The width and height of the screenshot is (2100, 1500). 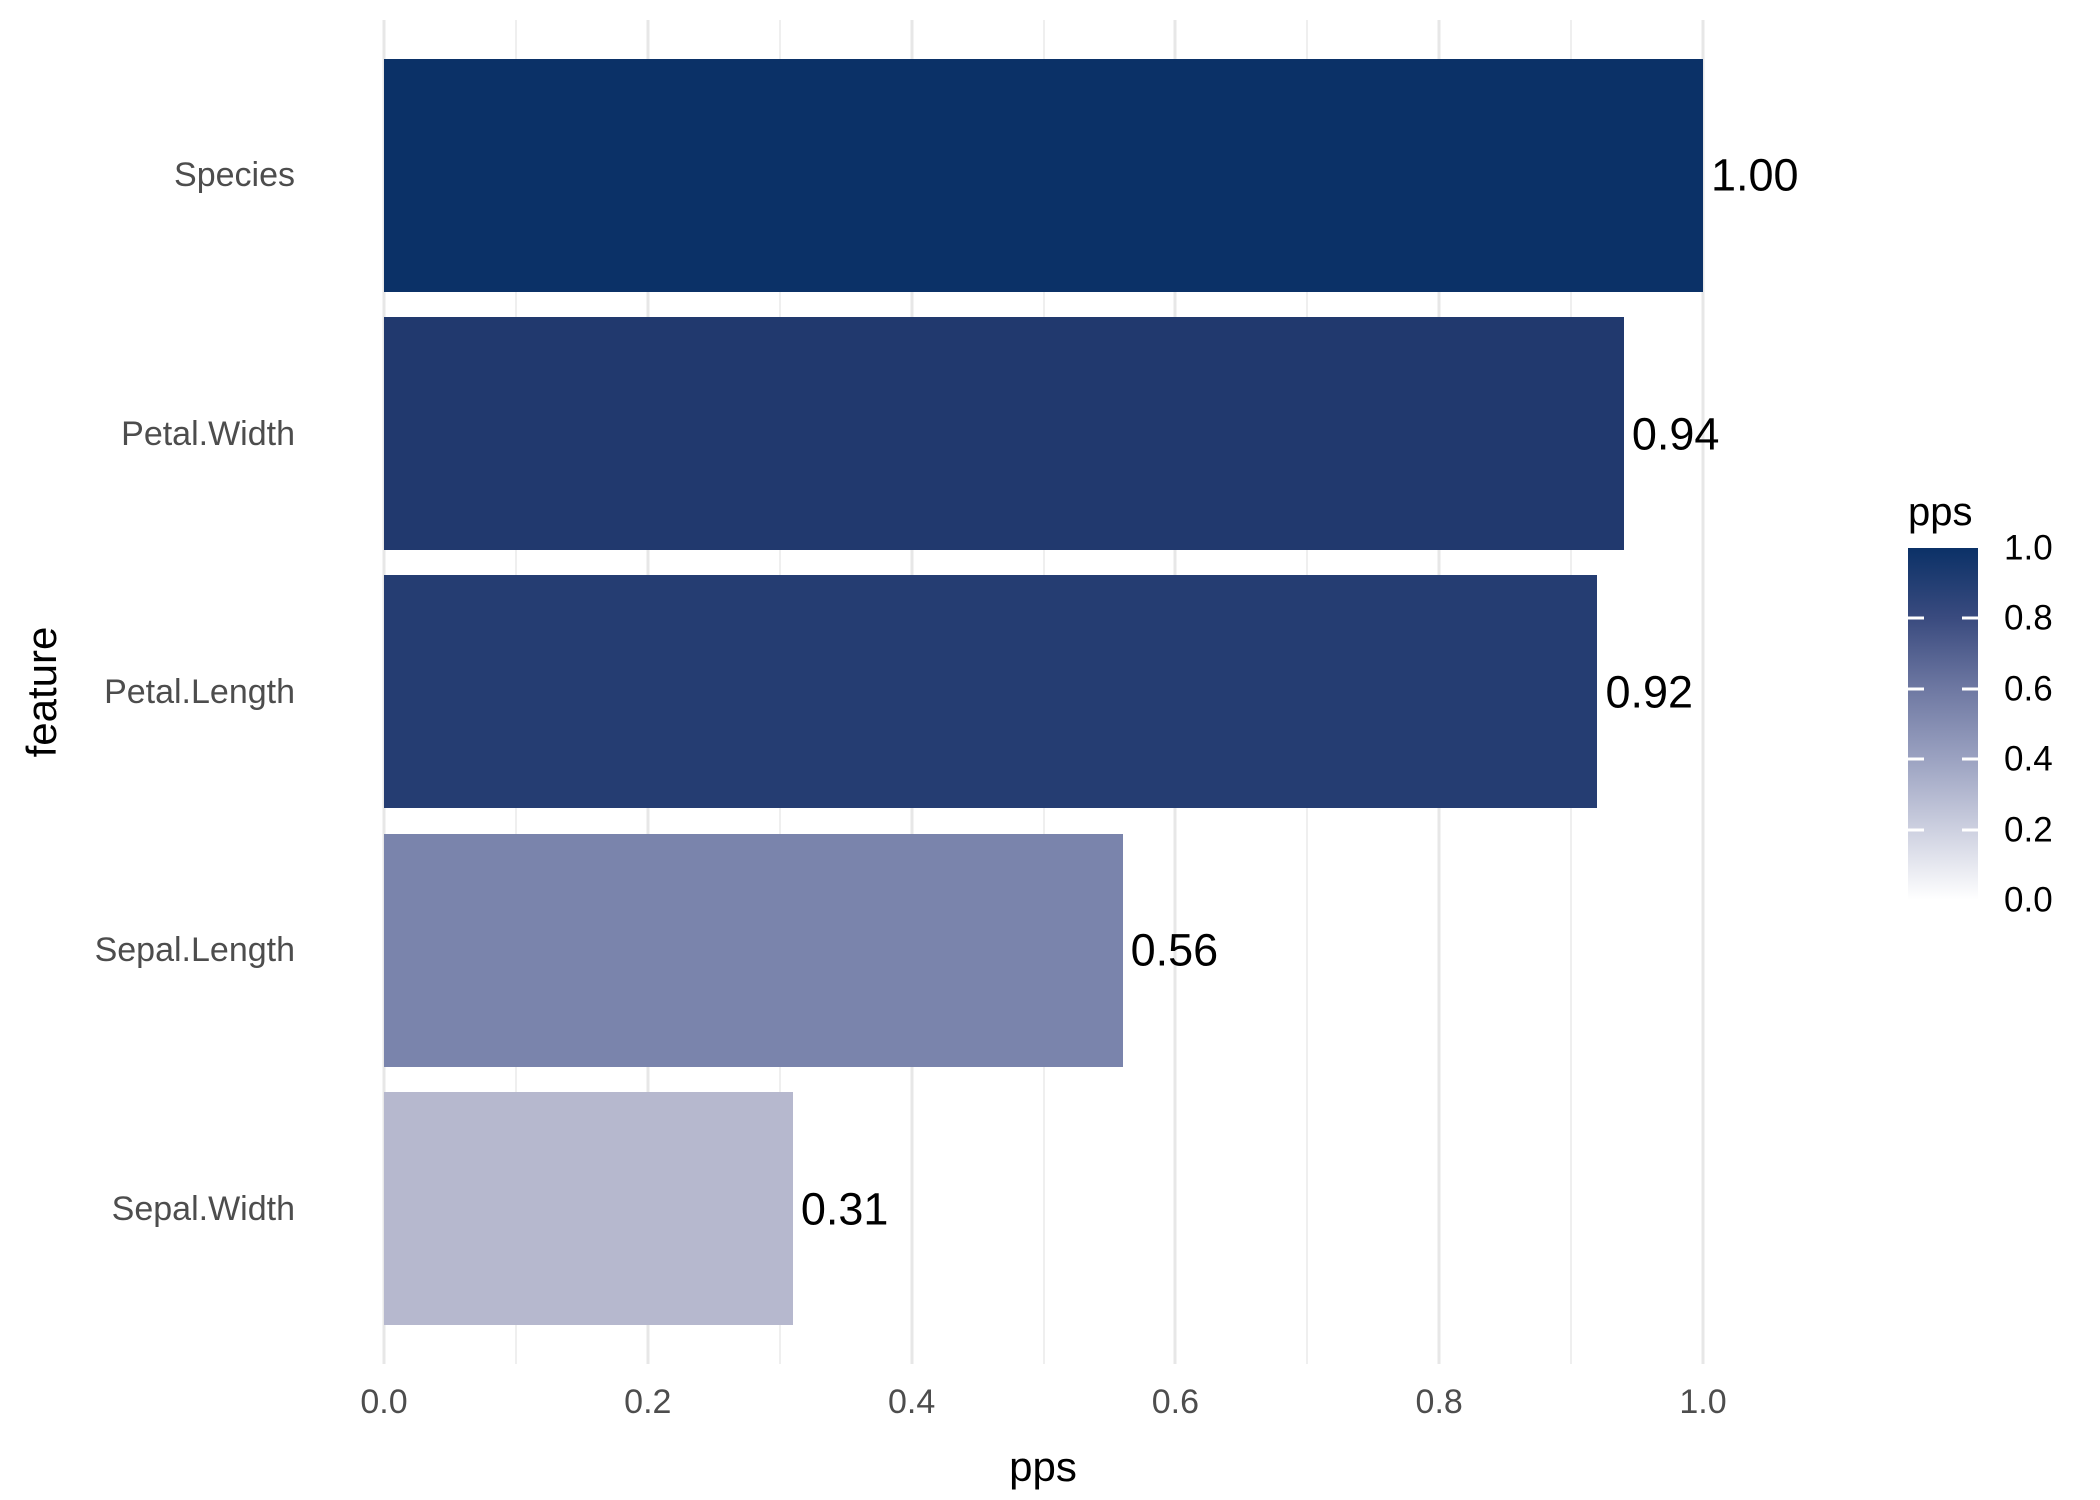 What do you see at coordinates (1940, 512) in the screenshot?
I see `legend-title: pps` at bounding box center [1940, 512].